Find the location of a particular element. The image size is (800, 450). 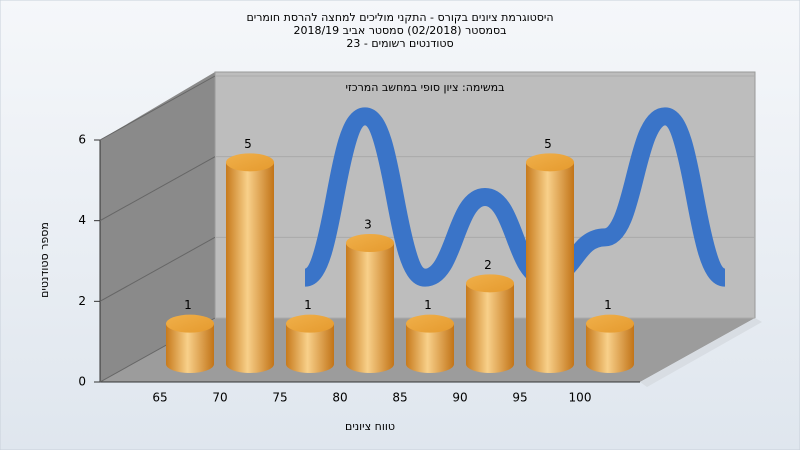

y-tick-label: 6 is located at coordinates (82, 140).